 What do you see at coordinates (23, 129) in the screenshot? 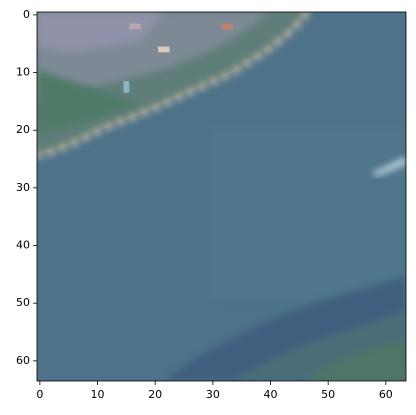
I see `y-tick-label: 20` at bounding box center [23, 129].